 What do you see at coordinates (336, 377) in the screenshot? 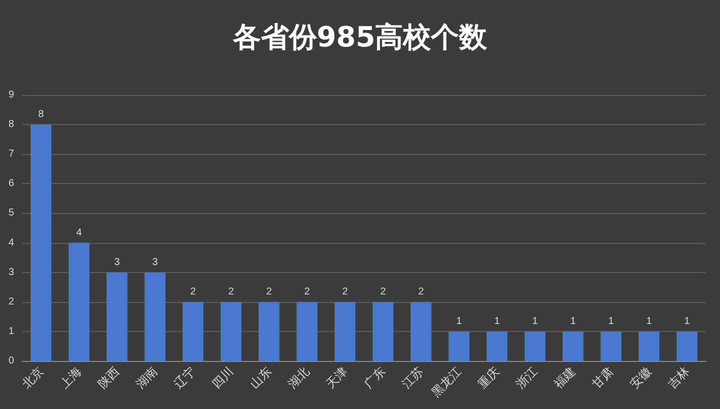
I see `x-tick-label: 天津` at bounding box center [336, 377].